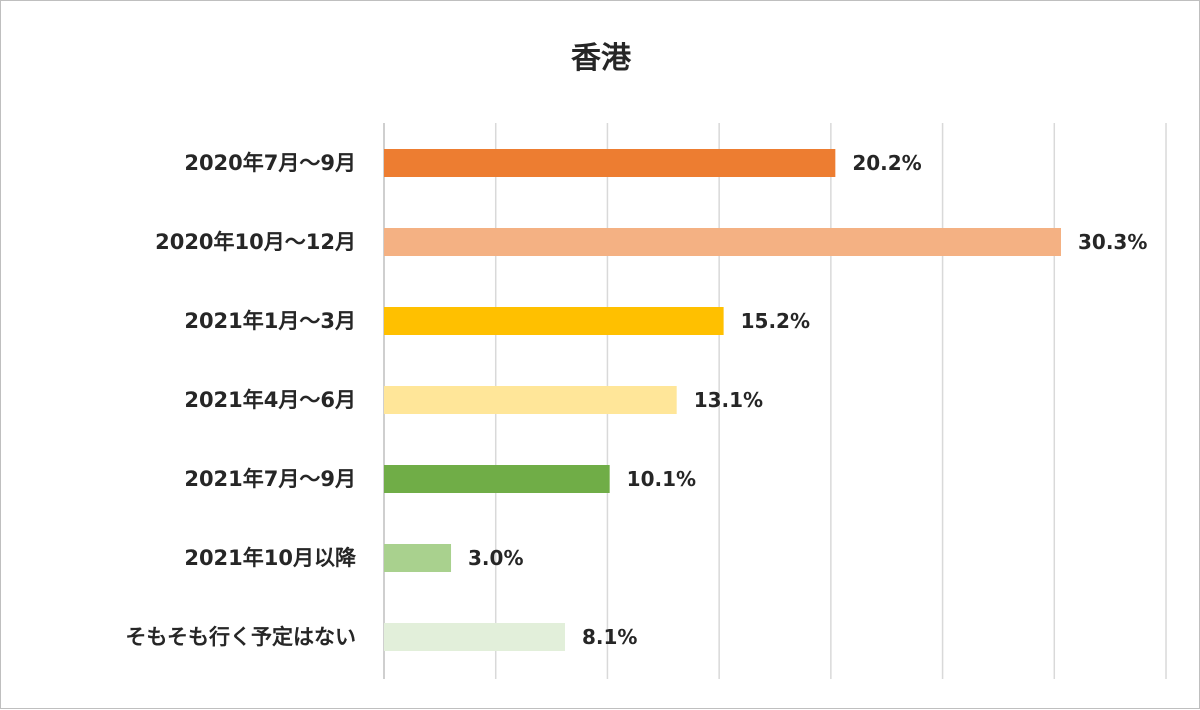 The width and height of the screenshot is (1200, 710). What do you see at coordinates (270, 479) in the screenshot?
I see `category-label: 2021年7月～9月` at bounding box center [270, 479].